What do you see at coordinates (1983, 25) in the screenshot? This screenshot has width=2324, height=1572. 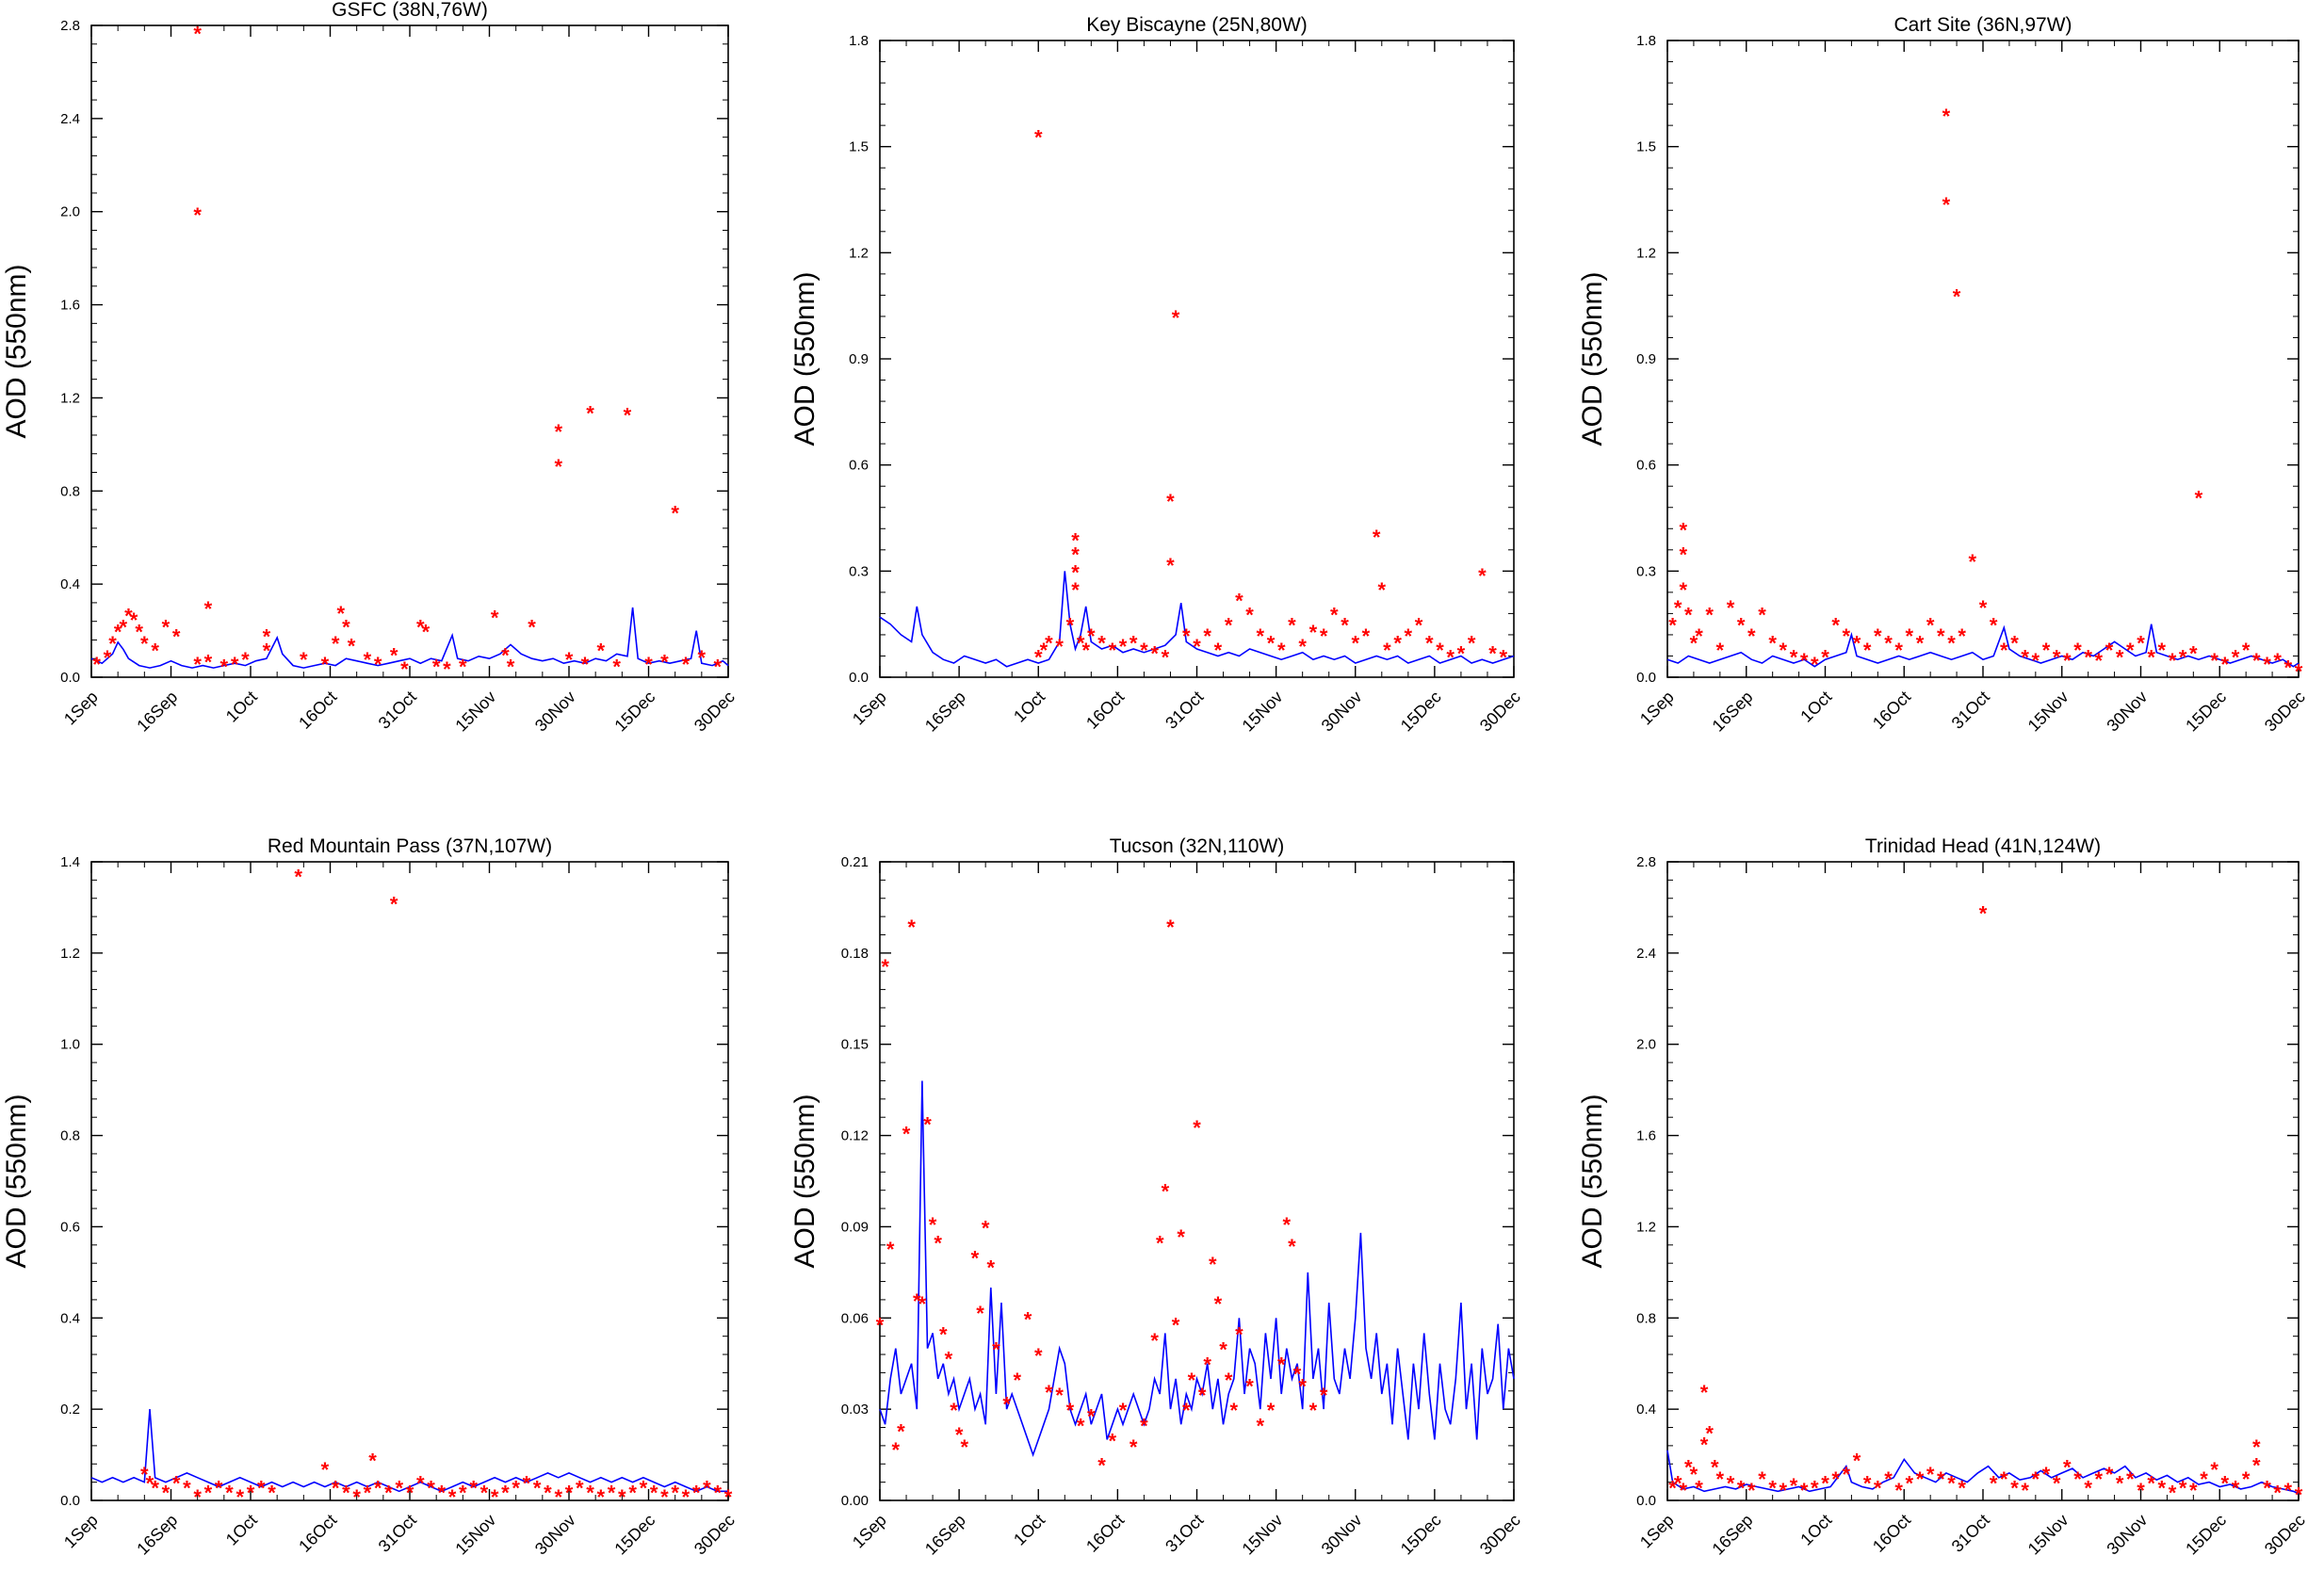 I see `panel-title: Cart Site (36N,97W)` at bounding box center [1983, 25].